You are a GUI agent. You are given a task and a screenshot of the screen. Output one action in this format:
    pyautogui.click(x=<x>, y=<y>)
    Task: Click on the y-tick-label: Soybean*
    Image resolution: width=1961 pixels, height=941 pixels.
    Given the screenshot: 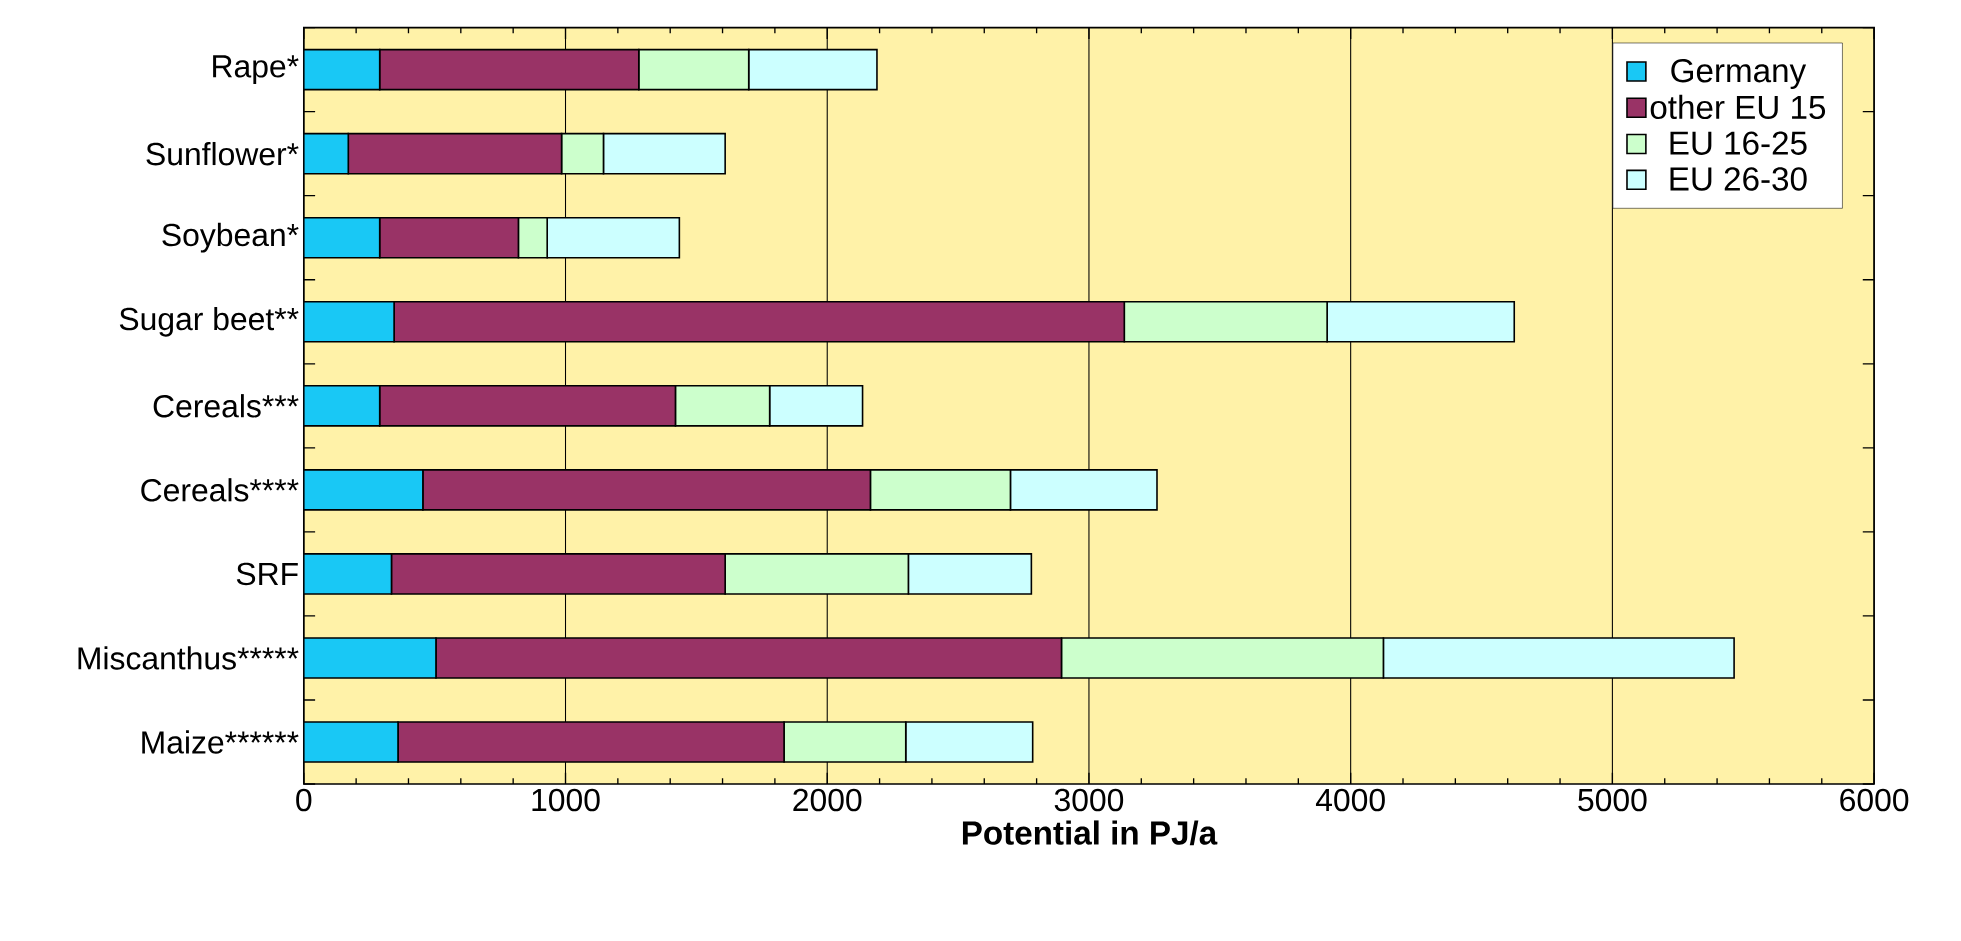 What is the action you would take?
    pyautogui.click(x=230, y=237)
    